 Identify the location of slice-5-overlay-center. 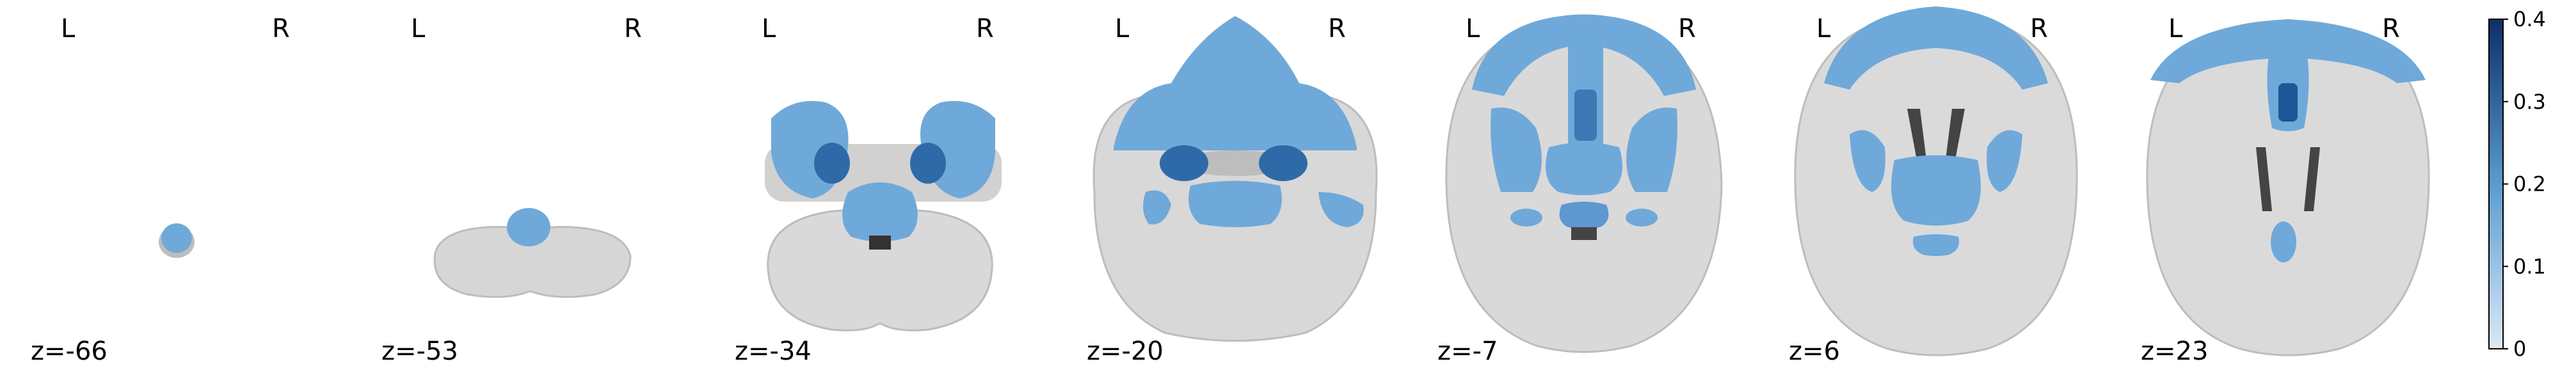
(1584, 168).